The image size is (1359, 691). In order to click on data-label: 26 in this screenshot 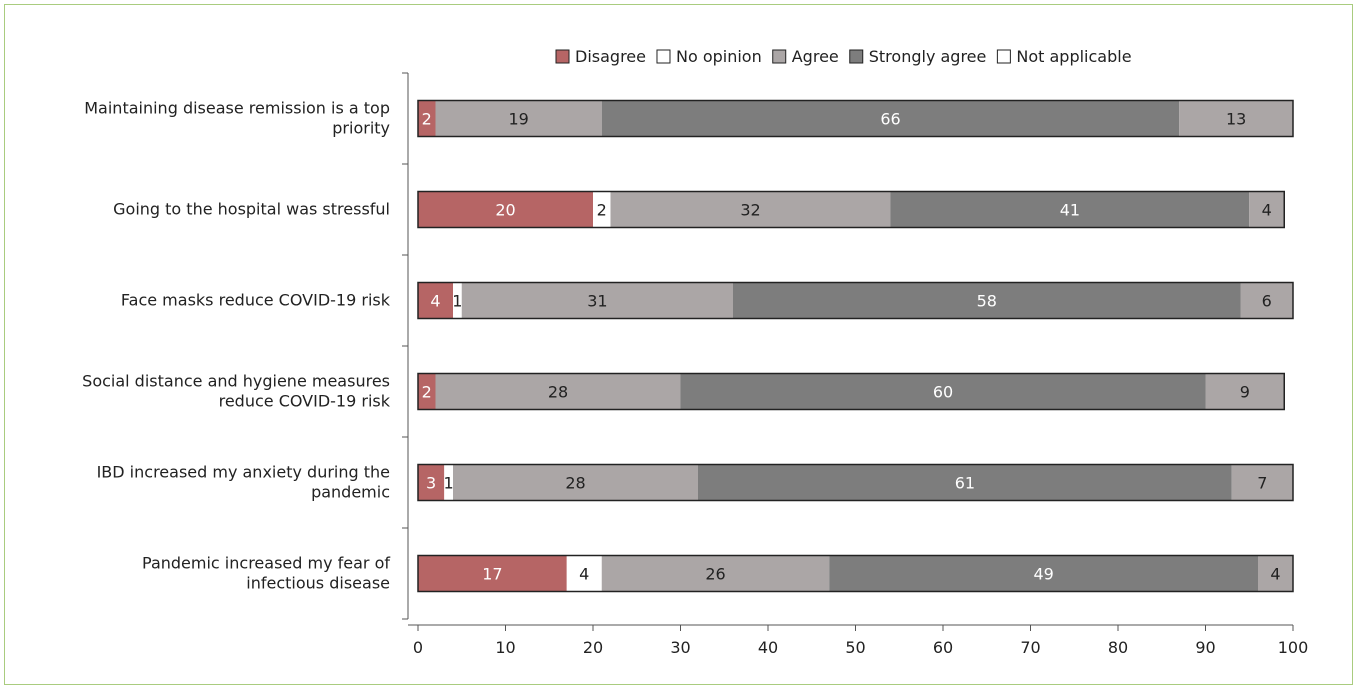, I will do `click(715, 574)`.